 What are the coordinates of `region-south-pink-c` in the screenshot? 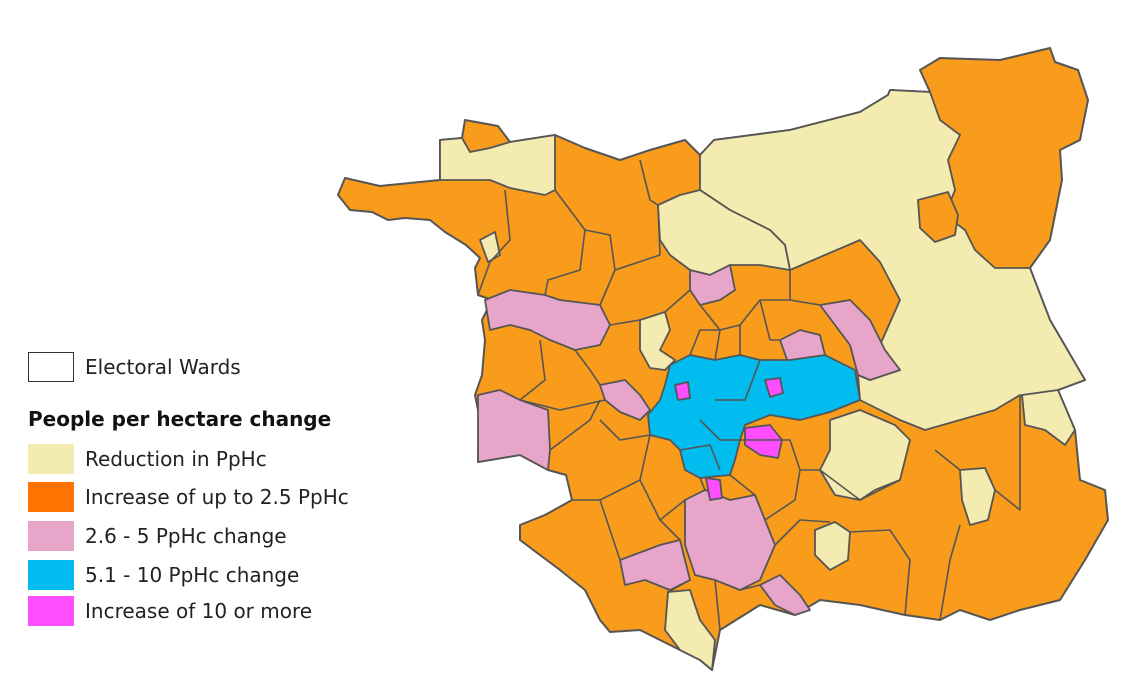 It's located at (785, 595).